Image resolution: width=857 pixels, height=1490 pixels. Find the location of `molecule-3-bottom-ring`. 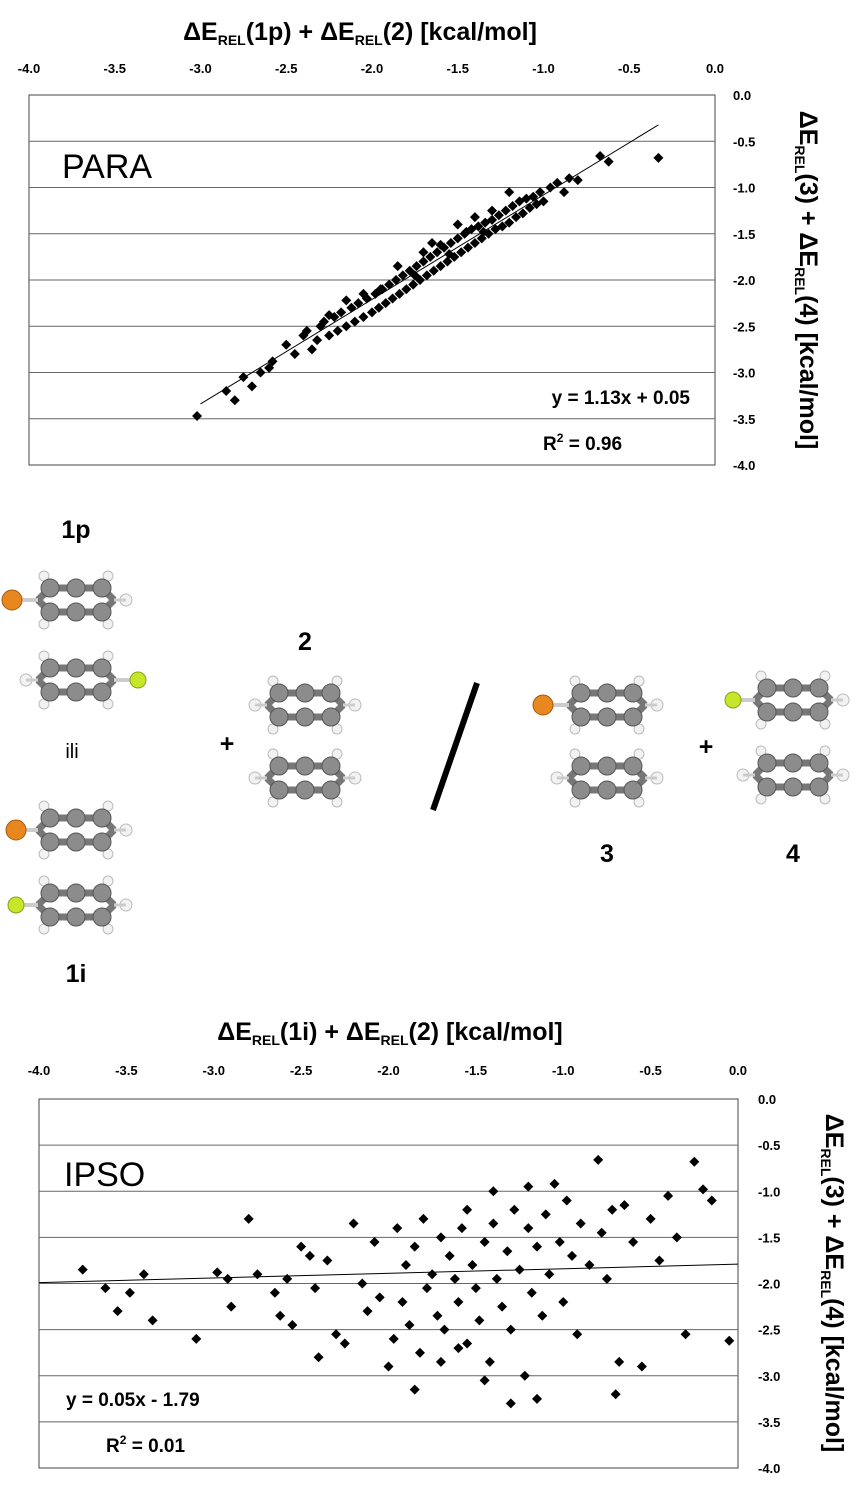

molecule-3-bottom-ring is located at coordinates (607, 778).